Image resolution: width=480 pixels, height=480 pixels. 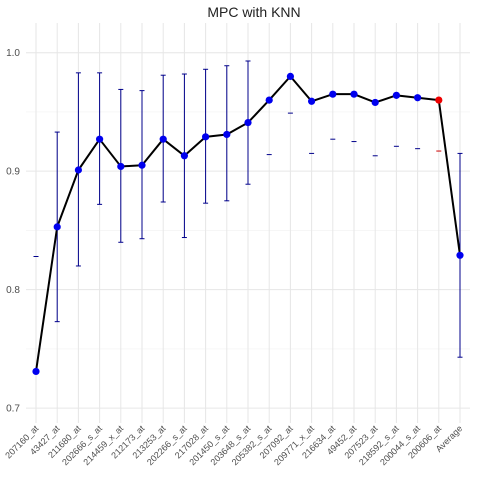 What do you see at coordinates (13, 53) in the screenshot?
I see `y-tick-label: 1.0` at bounding box center [13, 53].